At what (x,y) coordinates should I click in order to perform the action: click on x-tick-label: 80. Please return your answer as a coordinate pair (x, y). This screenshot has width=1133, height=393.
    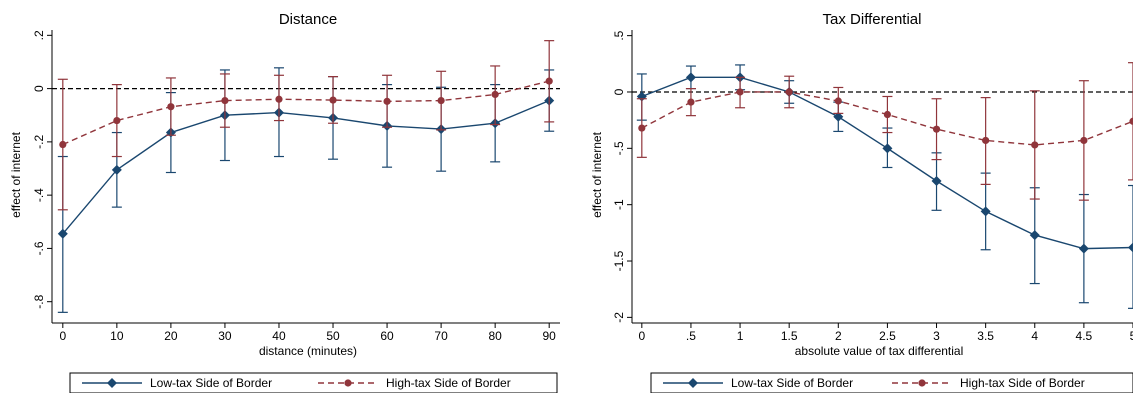
    Looking at the image, I should click on (495, 336).